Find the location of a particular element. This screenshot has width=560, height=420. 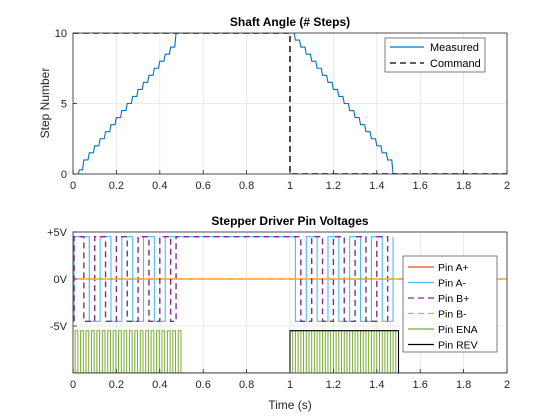

legend-label-pin-rev: Pin REV is located at coordinates (458, 346).